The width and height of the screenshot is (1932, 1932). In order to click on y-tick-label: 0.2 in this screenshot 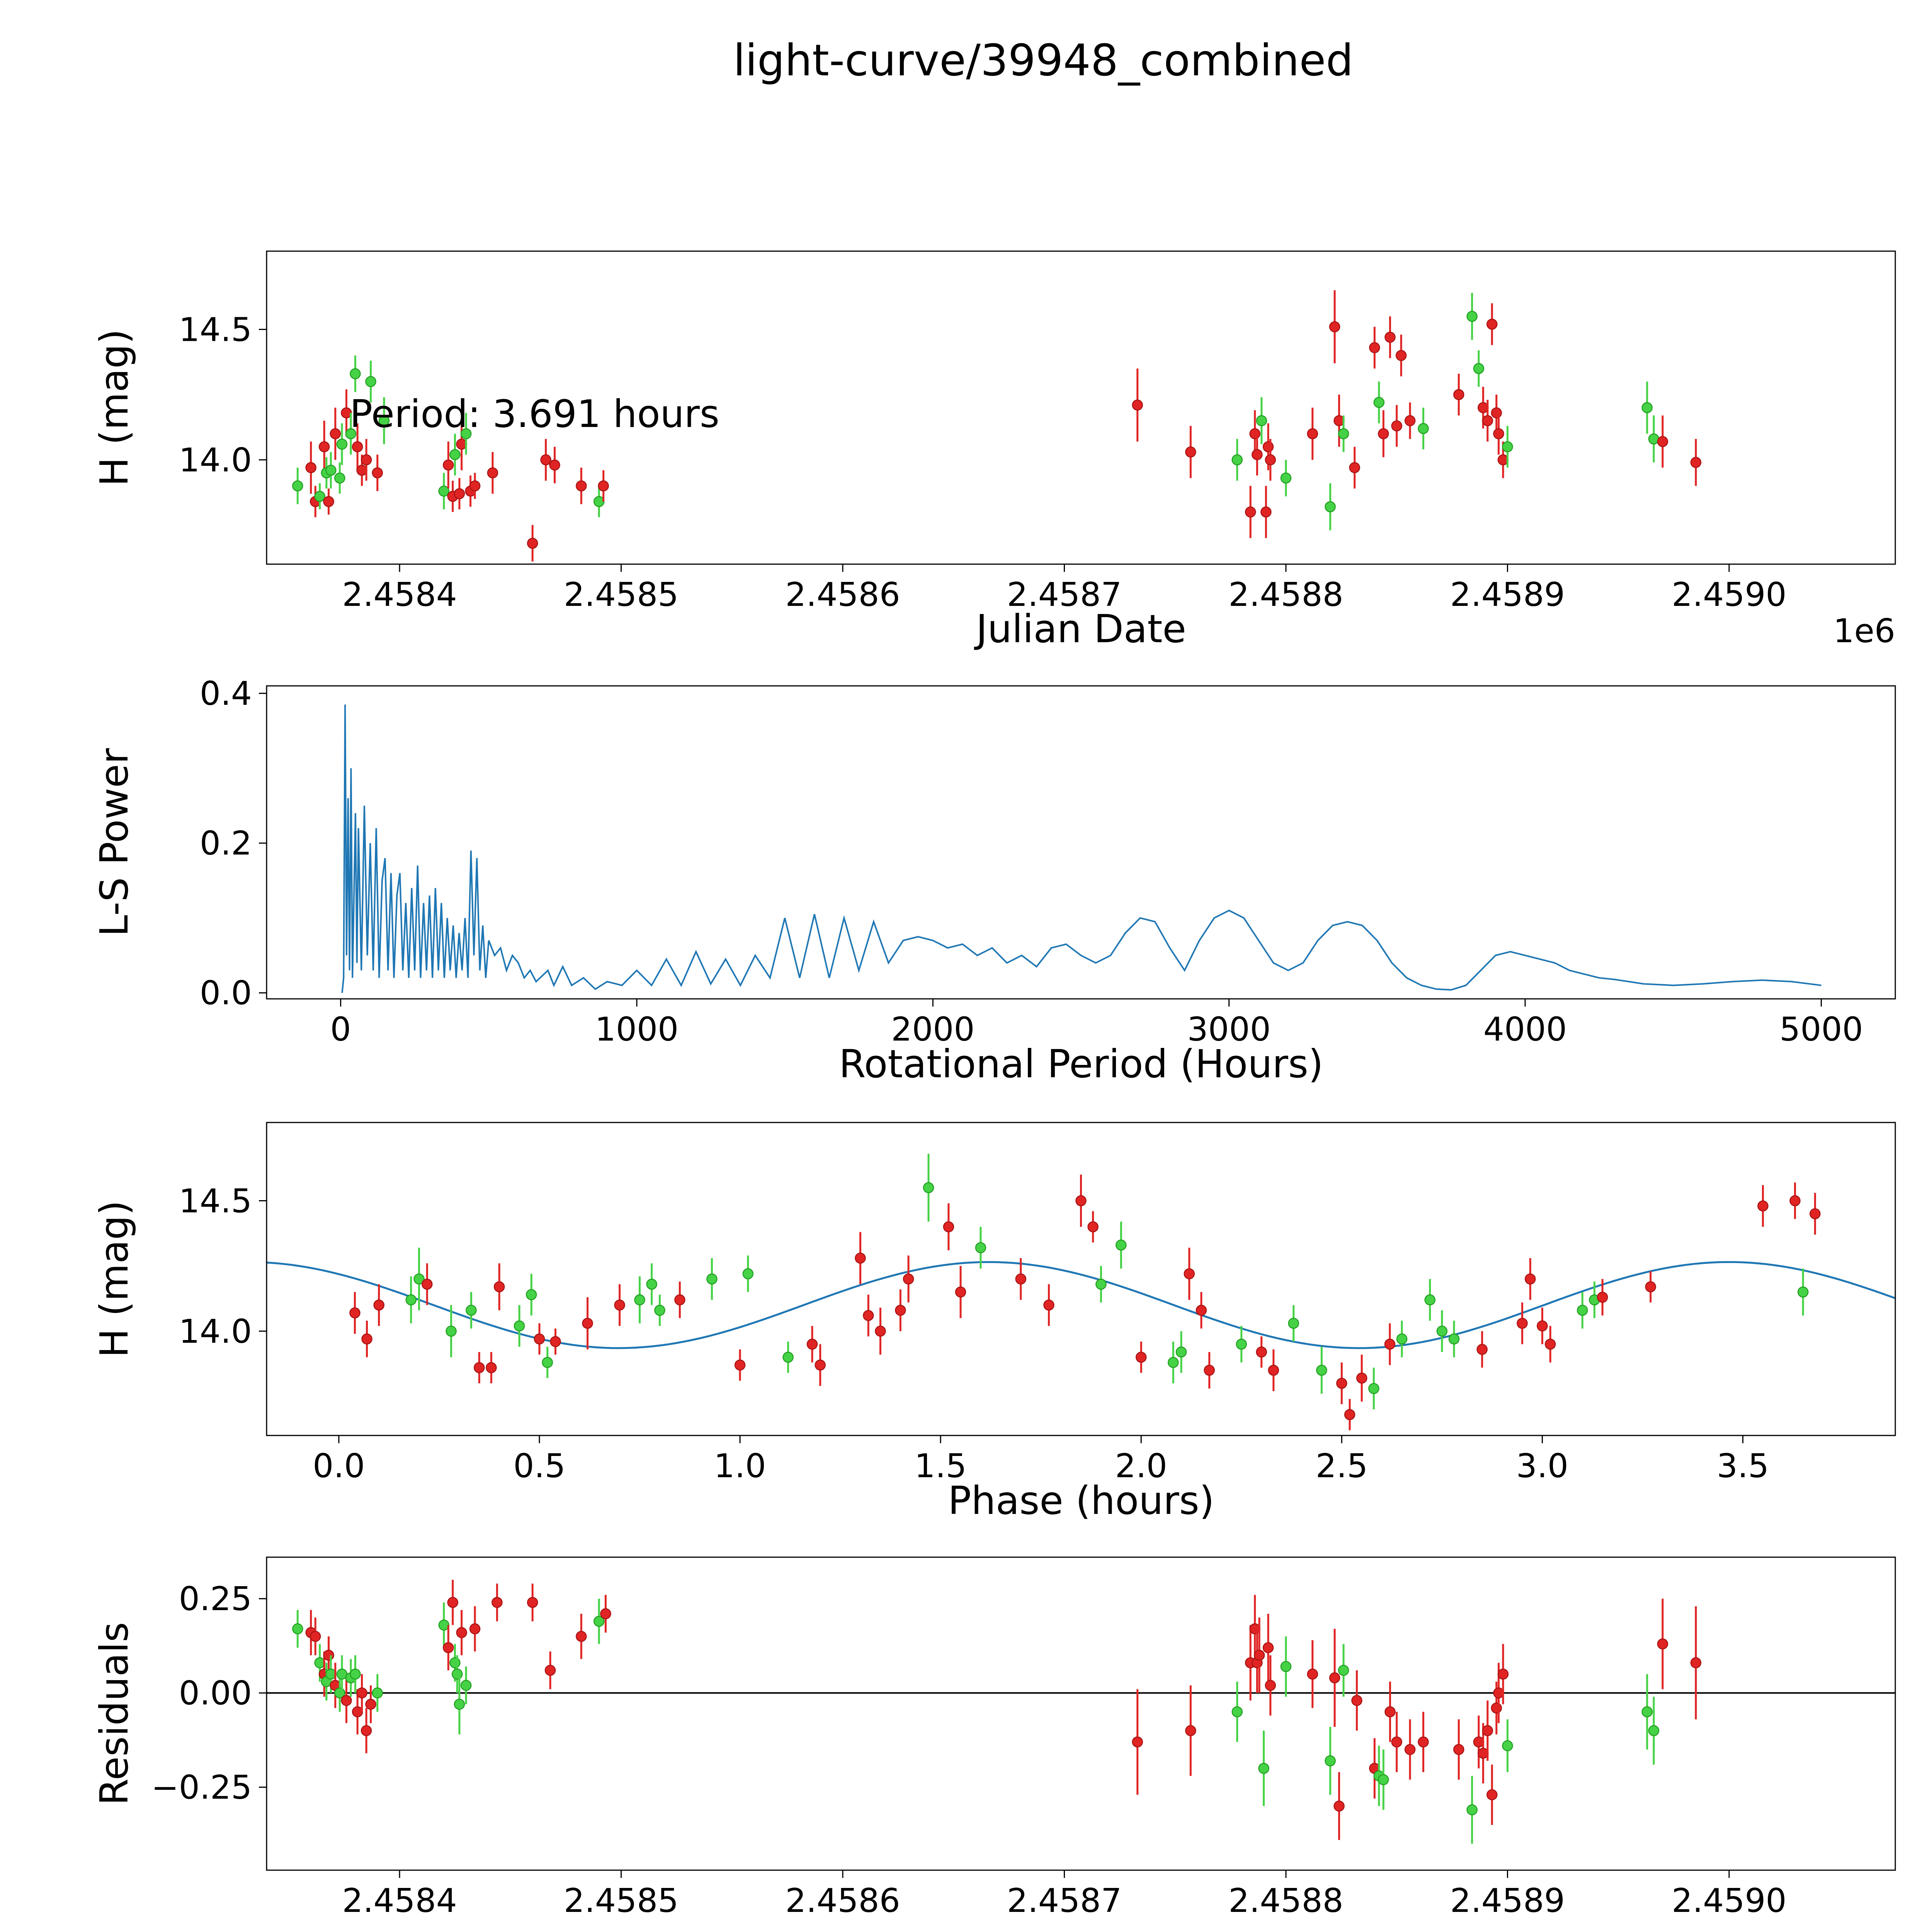, I will do `click(226, 844)`.